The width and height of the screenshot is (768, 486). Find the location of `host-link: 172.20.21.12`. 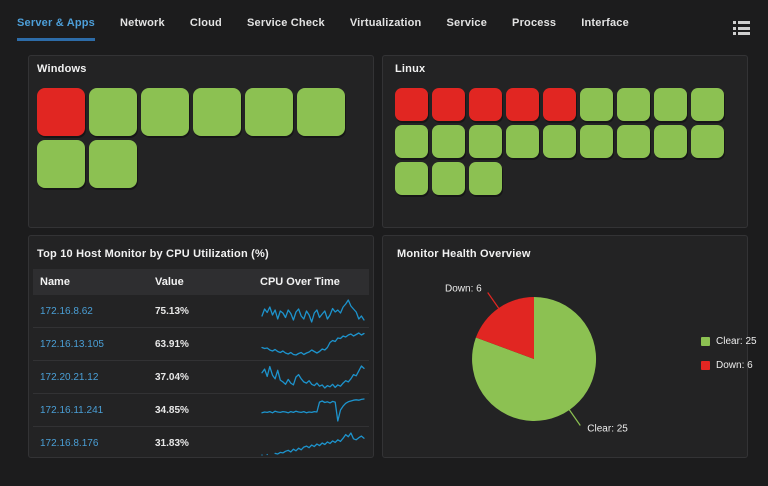

host-link: 172.20.21.12 is located at coordinates (69, 377).